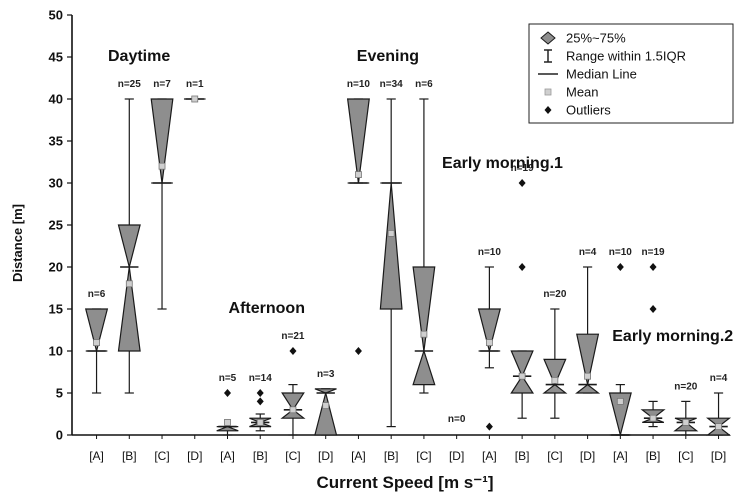  I want to click on box-2-d, so click(326, 412).